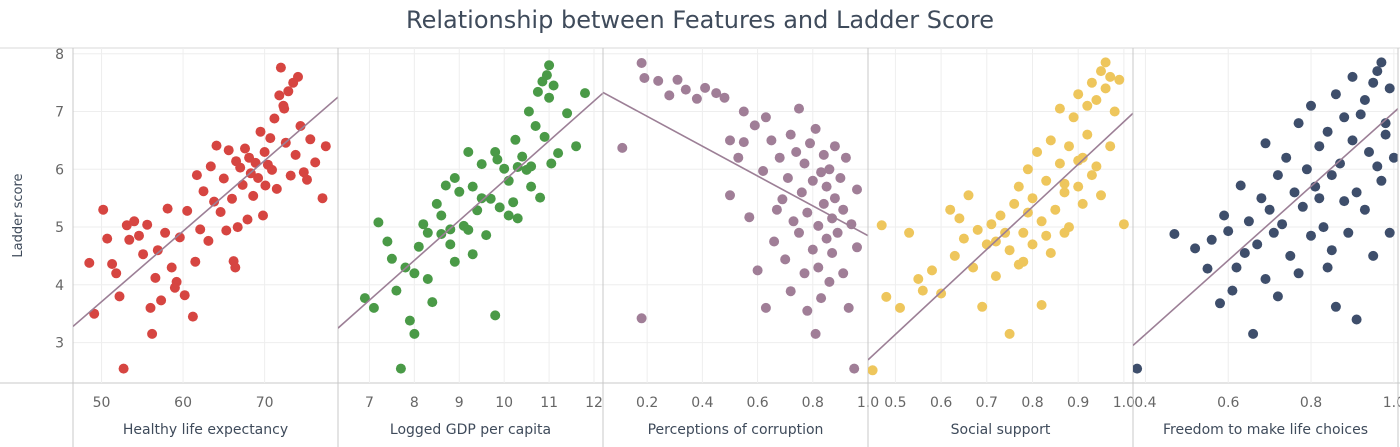 The width and height of the screenshot is (1400, 447). What do you see at coordinates (941, 403) in the screenshot?
I see `x-tick-label: 0.6` at bounding box center [941, 403].